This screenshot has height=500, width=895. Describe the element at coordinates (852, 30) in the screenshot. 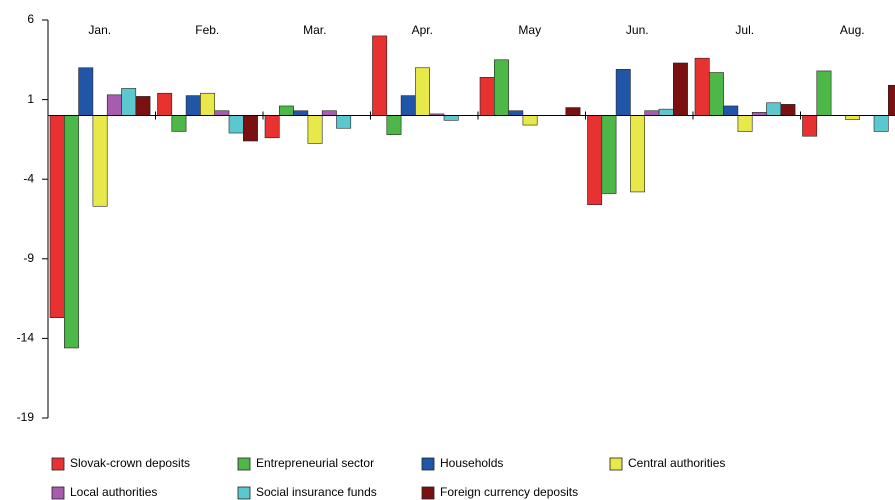

I see `x-tick-label: Aug.` at that location.